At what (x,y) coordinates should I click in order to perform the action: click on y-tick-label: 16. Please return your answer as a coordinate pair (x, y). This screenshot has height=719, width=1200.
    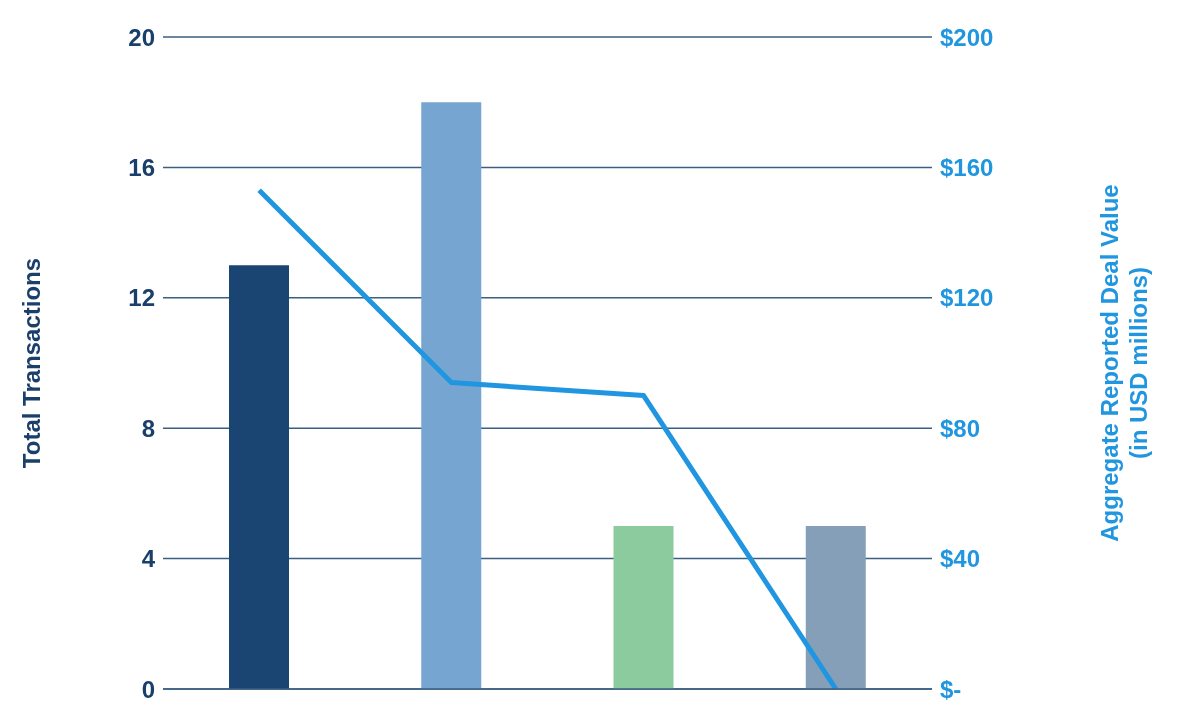
    Looking at the image, I should click on (141, 167).